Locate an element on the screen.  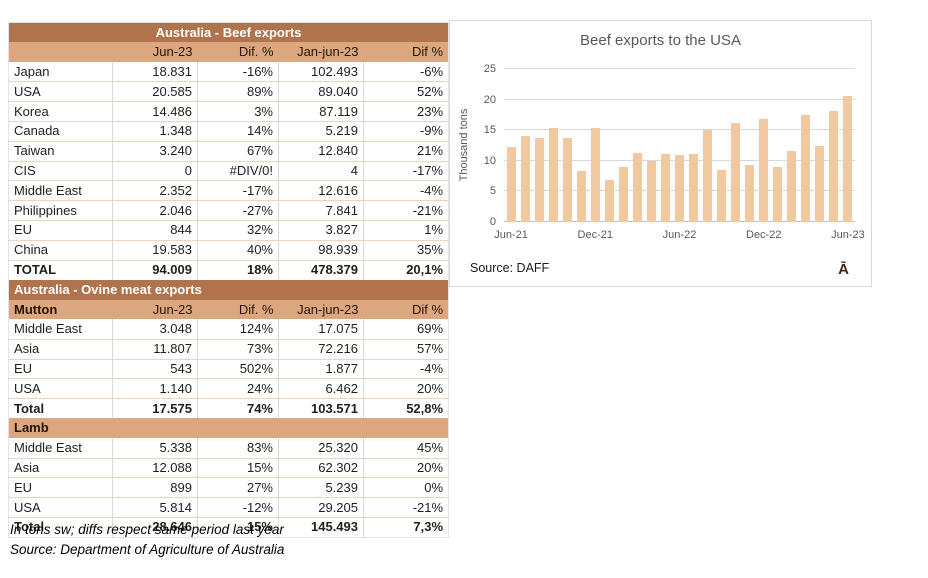
beef-col-dif2: Dif % is located at coordinates (406, 52).